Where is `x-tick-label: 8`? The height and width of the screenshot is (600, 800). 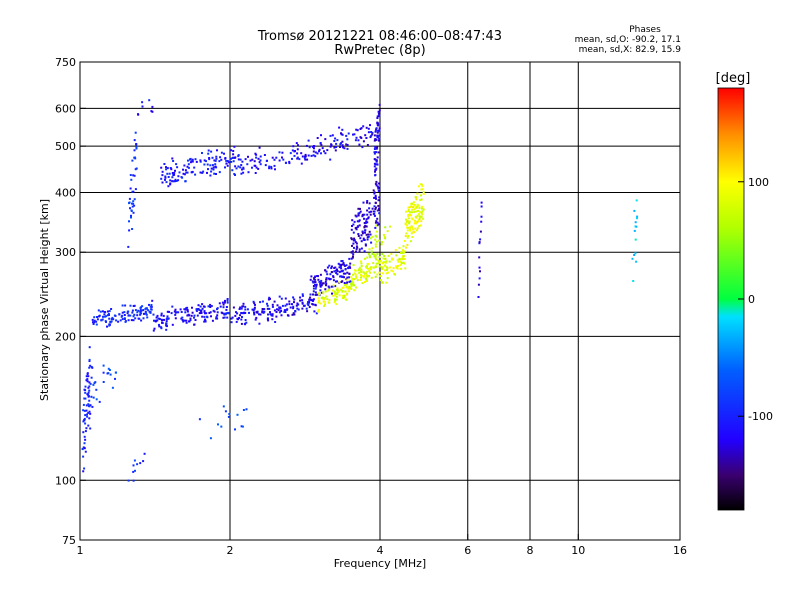
x-tick-label: 8 is located at coordinates (530, 550).